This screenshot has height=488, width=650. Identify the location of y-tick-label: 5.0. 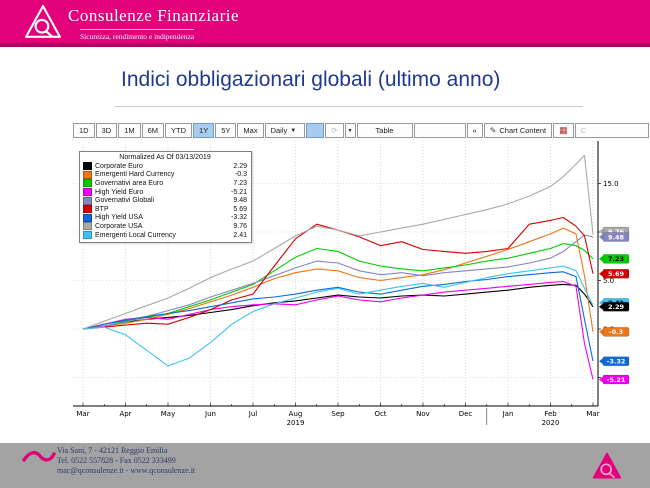
(608, 281).